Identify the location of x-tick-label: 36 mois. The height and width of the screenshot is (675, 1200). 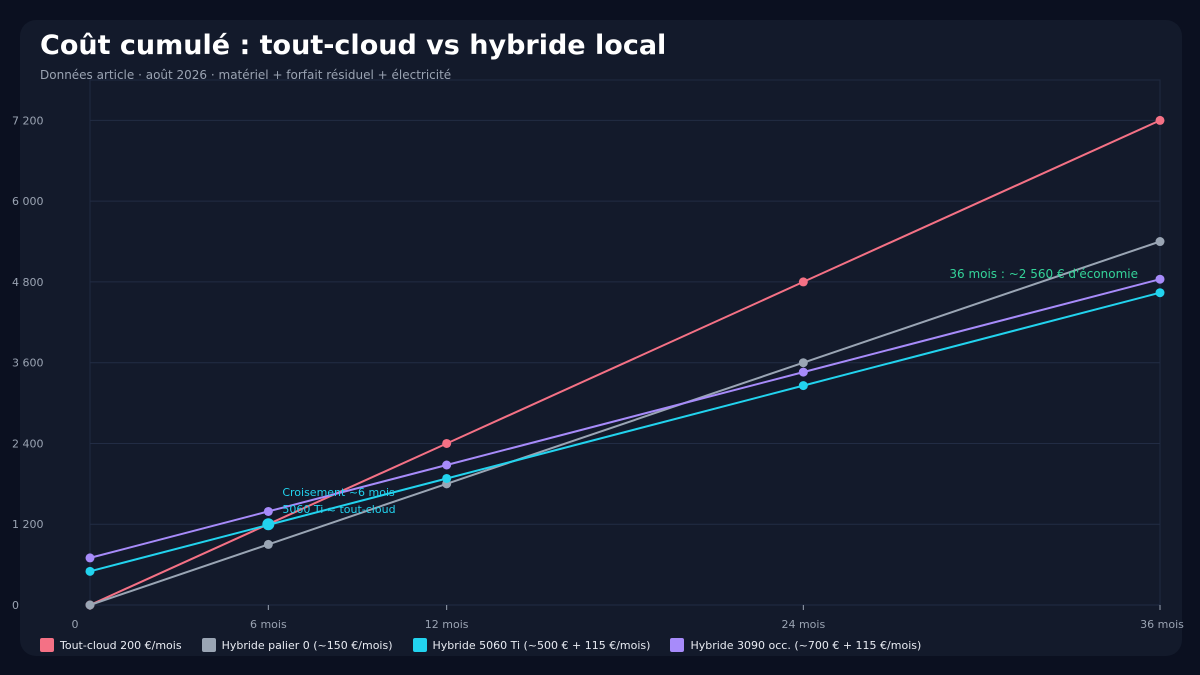
(1162, 624).